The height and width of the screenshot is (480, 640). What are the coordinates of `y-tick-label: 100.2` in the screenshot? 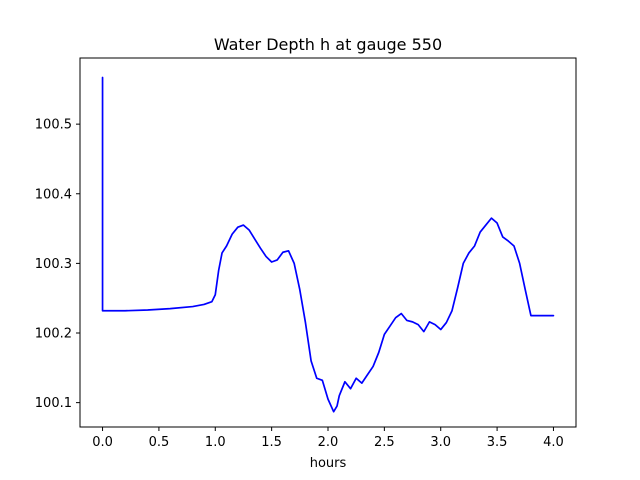 It's located at (53, 334).